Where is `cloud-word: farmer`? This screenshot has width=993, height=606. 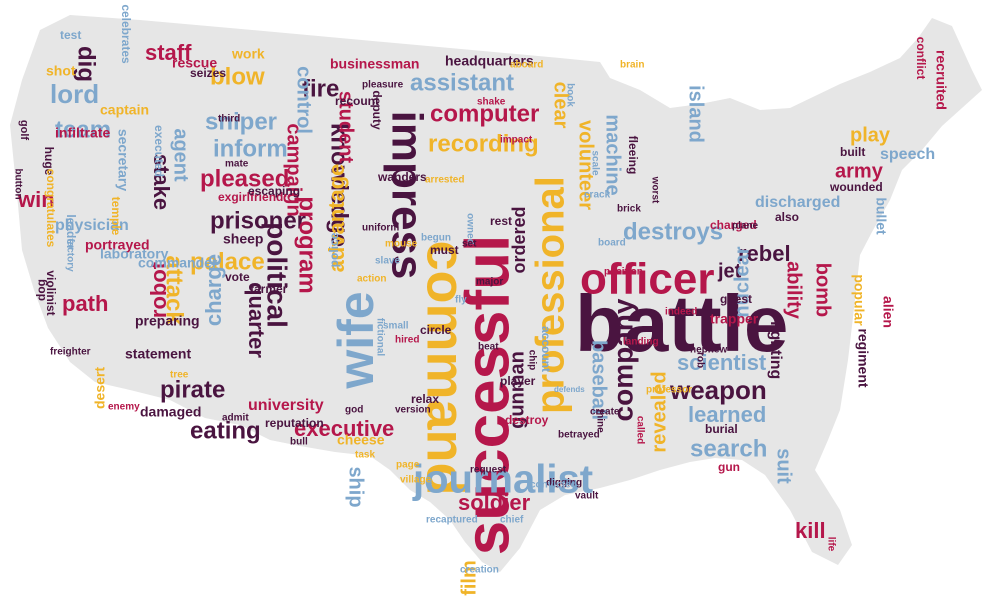
cloud-word: farmer is located at coordinates (269, 289).